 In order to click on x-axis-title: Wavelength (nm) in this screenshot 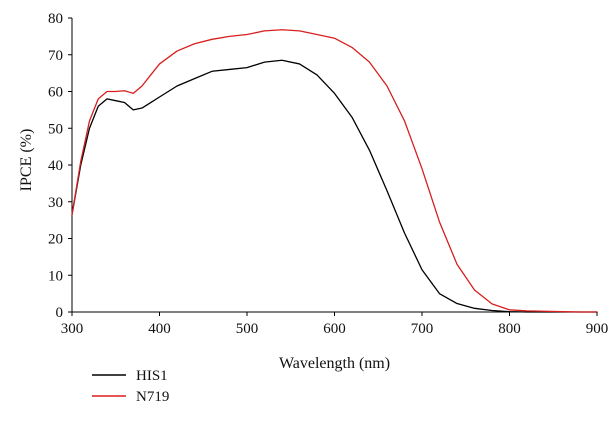, I will do `click(334, 363)`.